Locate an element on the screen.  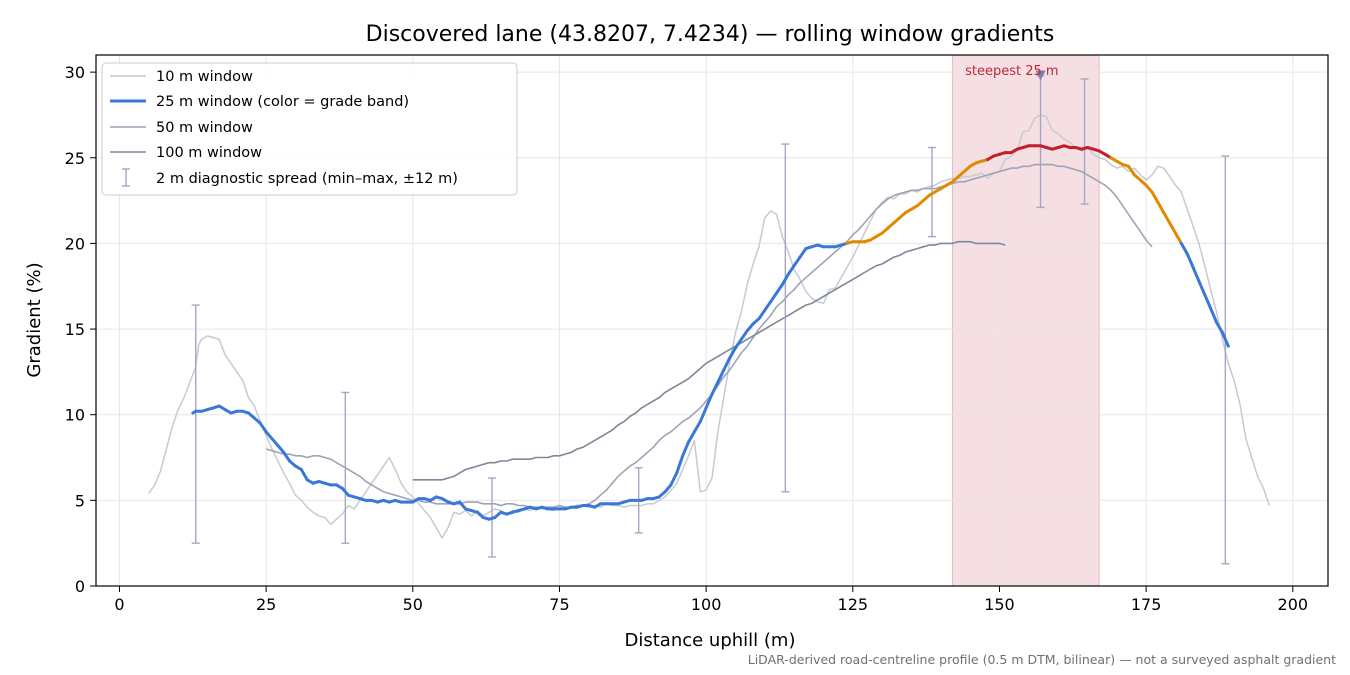
x-tick-label: 50 is located at coordinates (413, 604).